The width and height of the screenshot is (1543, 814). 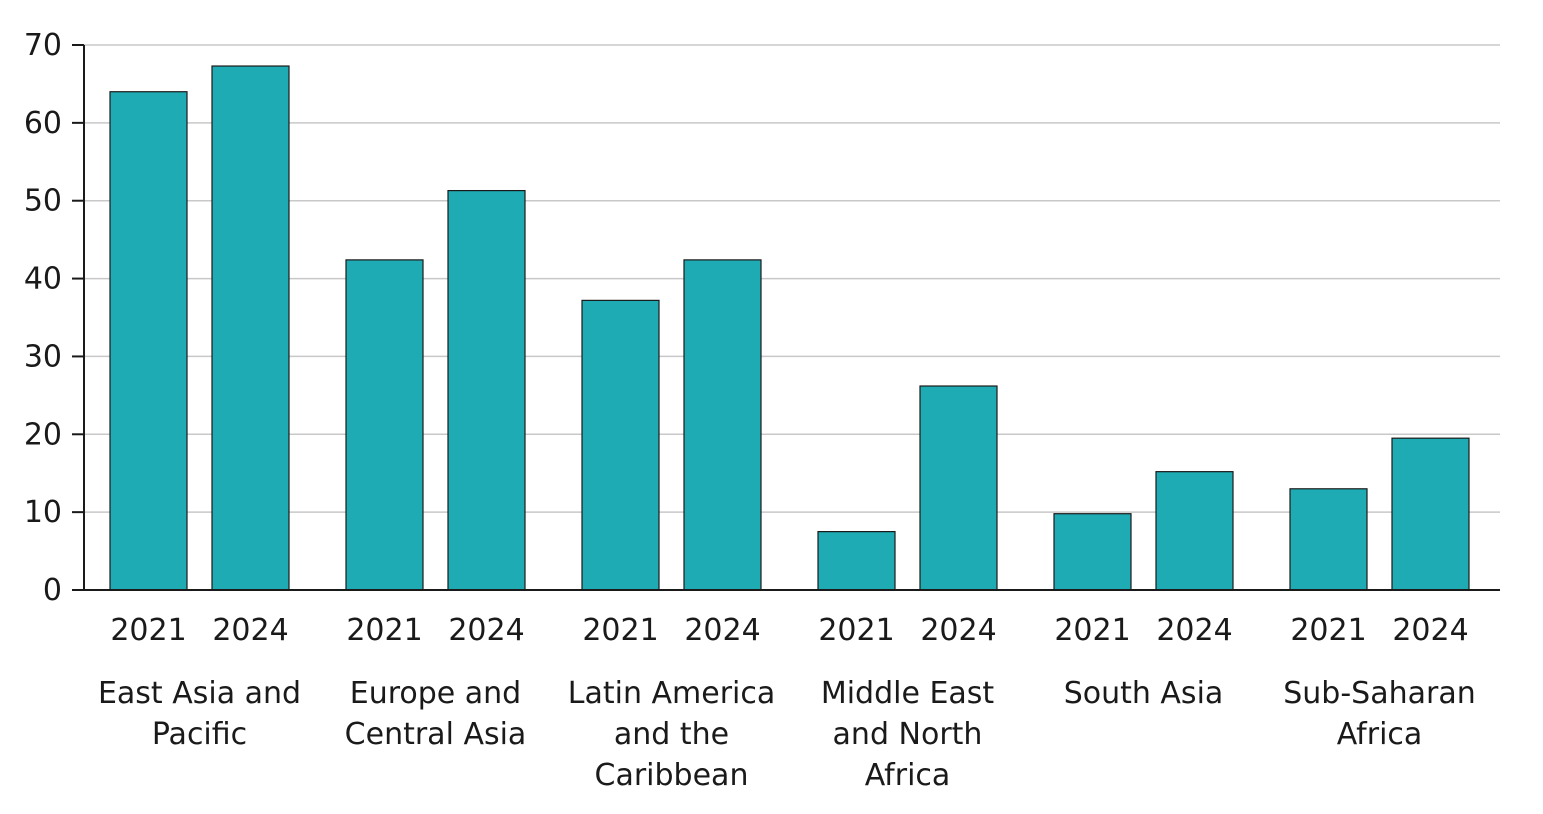 I want to click on y-tick-label: 50, so click(x=43, y=201).